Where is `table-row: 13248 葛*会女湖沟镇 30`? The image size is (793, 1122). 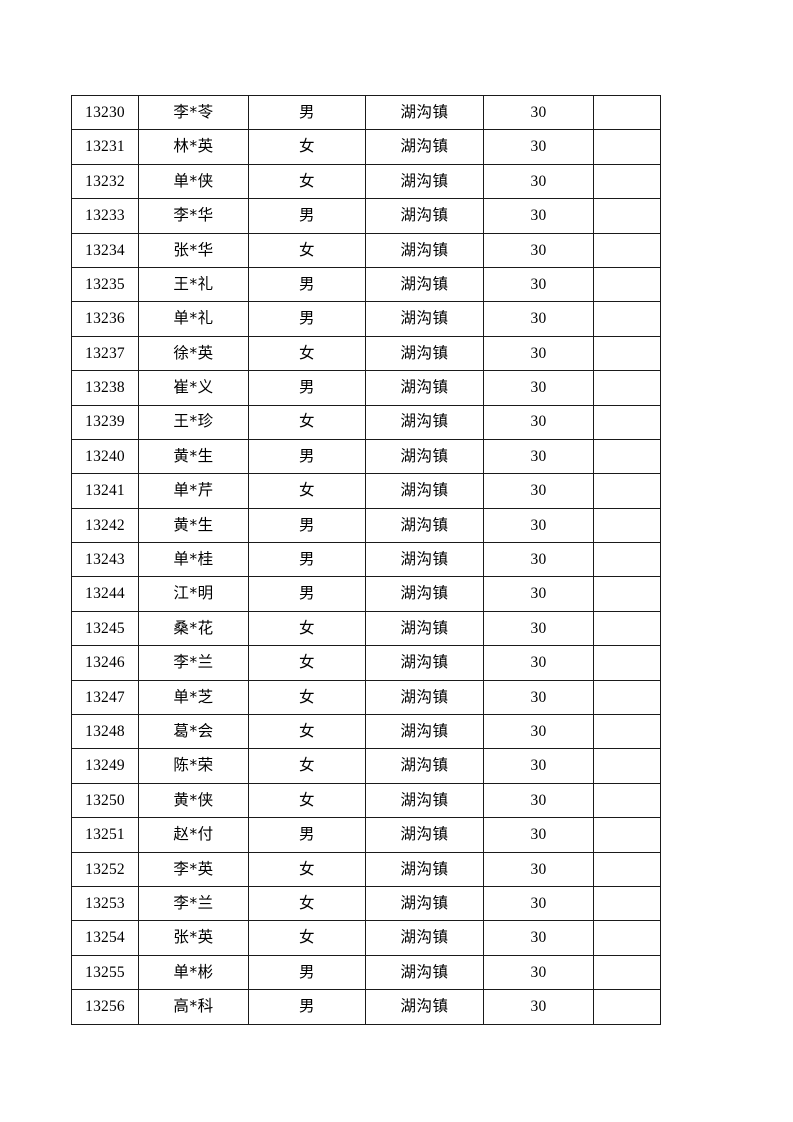
table-row: 13248 葛*会女湖沟镇 30 is located at coordinates (366, 732).